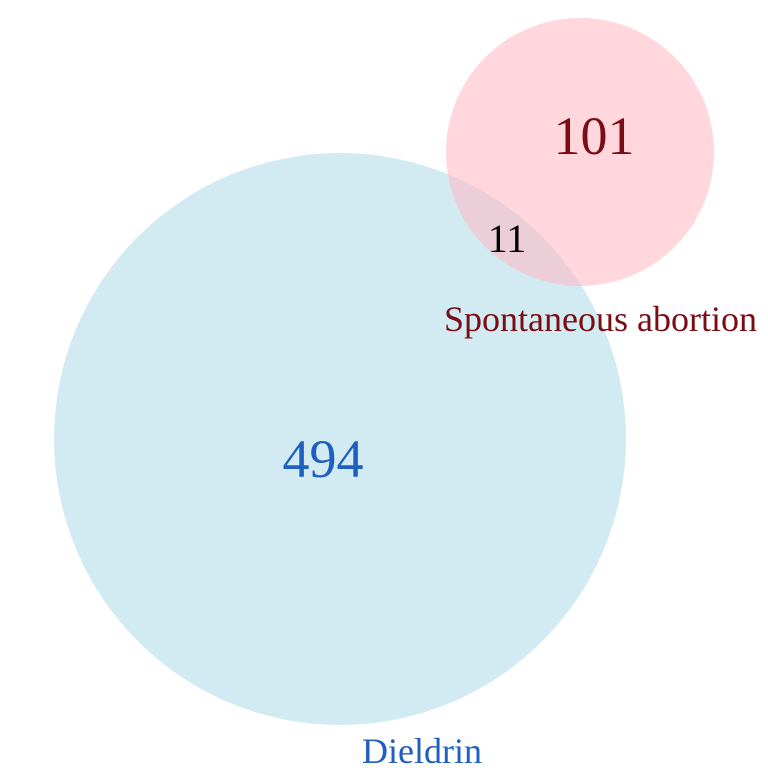 This screenshot has width=768, height=768. Describe the element at coordinates (600, 319) in the screenshot. I see `spontaneous-abortion-label: Spontaneous abortion` at that location.